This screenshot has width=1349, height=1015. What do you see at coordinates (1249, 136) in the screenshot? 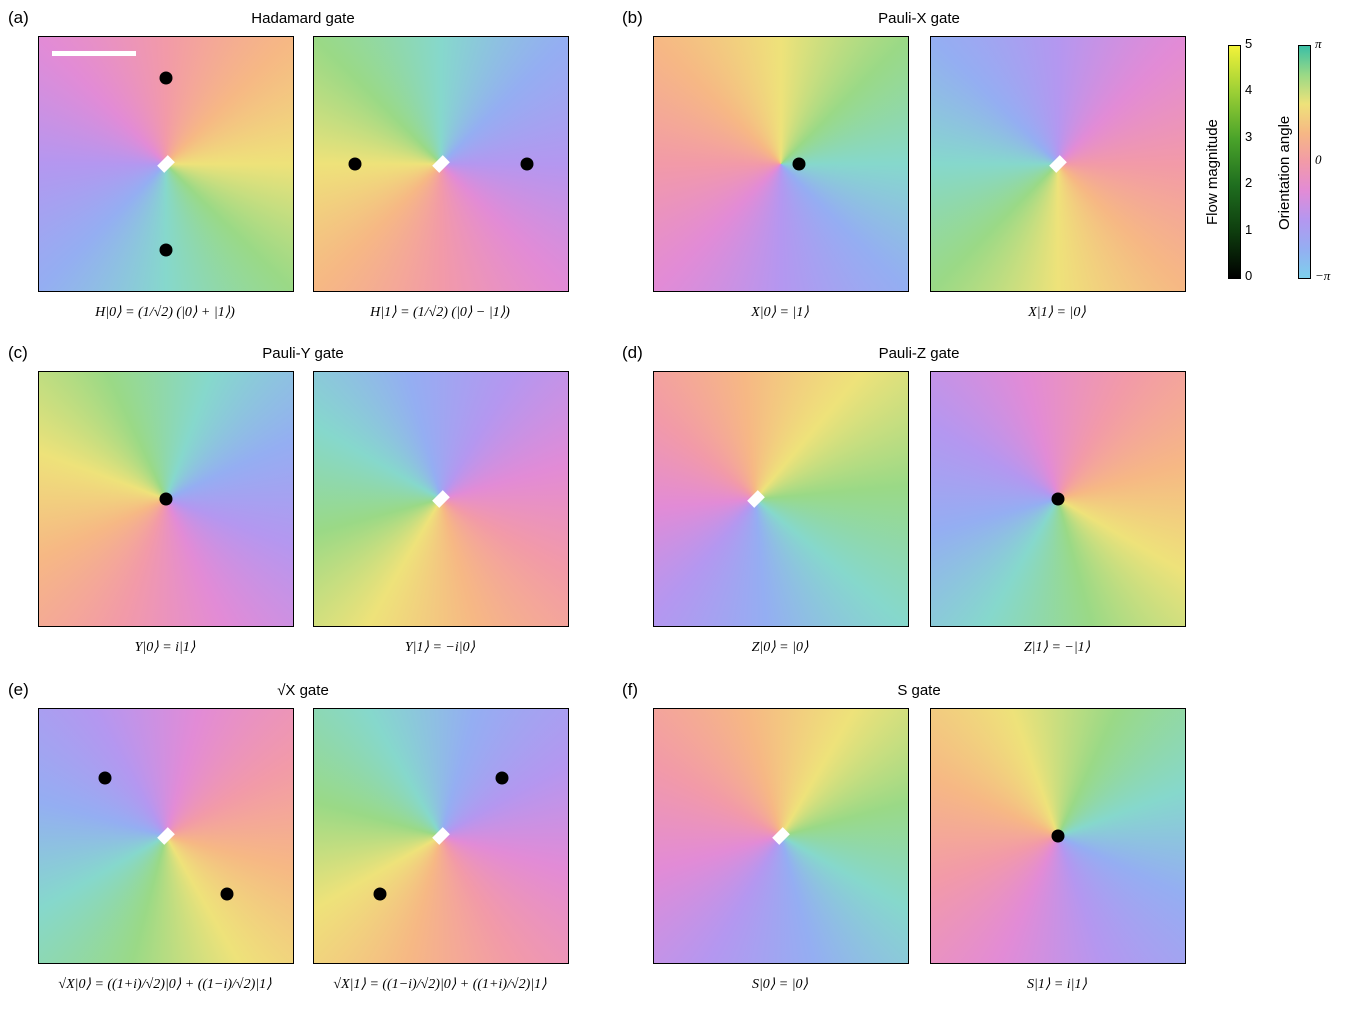
I see `colorbar-tick: 3` at bounding box center [1249, 136].